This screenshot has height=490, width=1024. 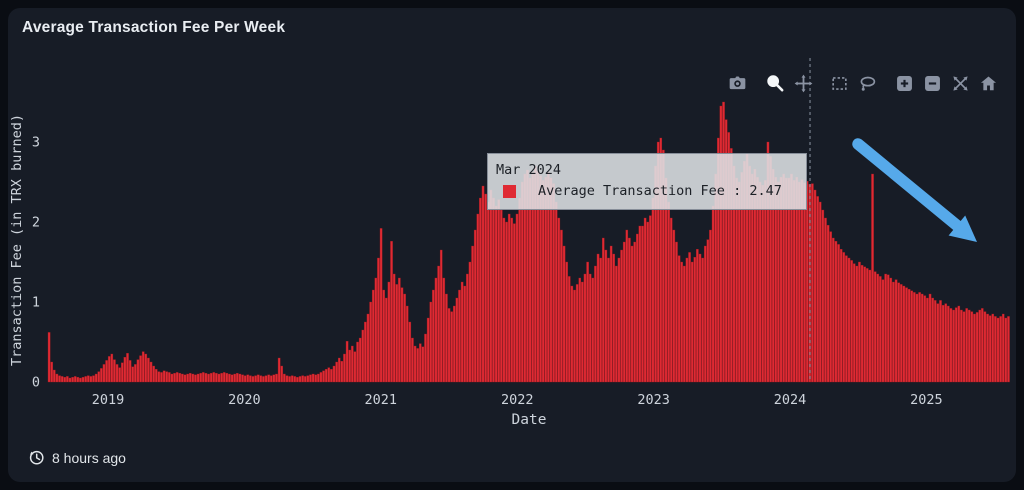 I want to click on pan-tool-button, so click(x=803, y=83).